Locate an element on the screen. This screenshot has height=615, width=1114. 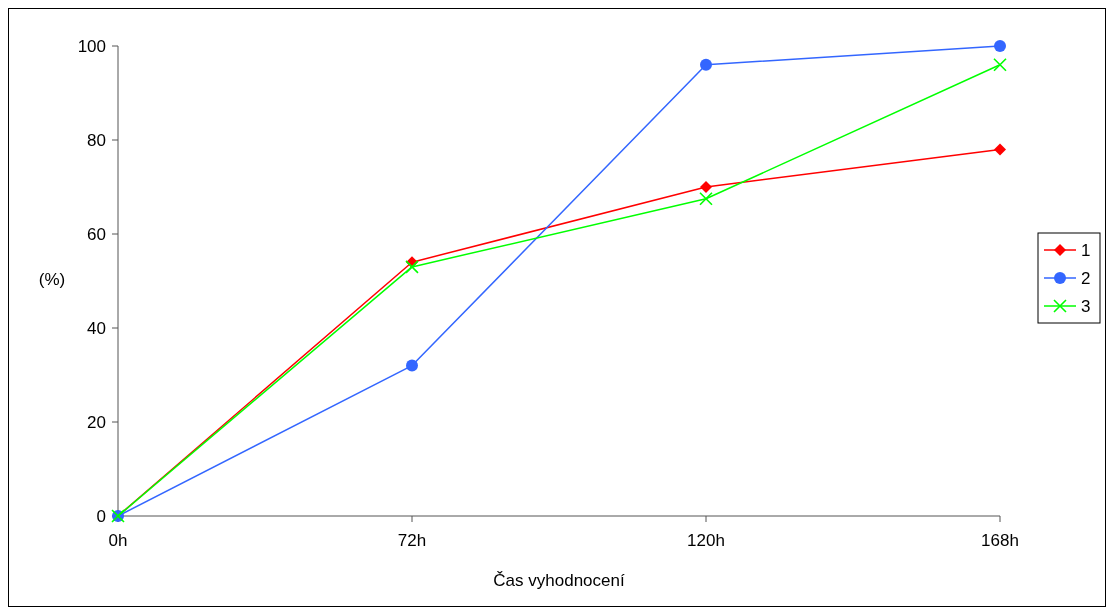
y-tick-label: 20 is located at coordinates (96, 422).